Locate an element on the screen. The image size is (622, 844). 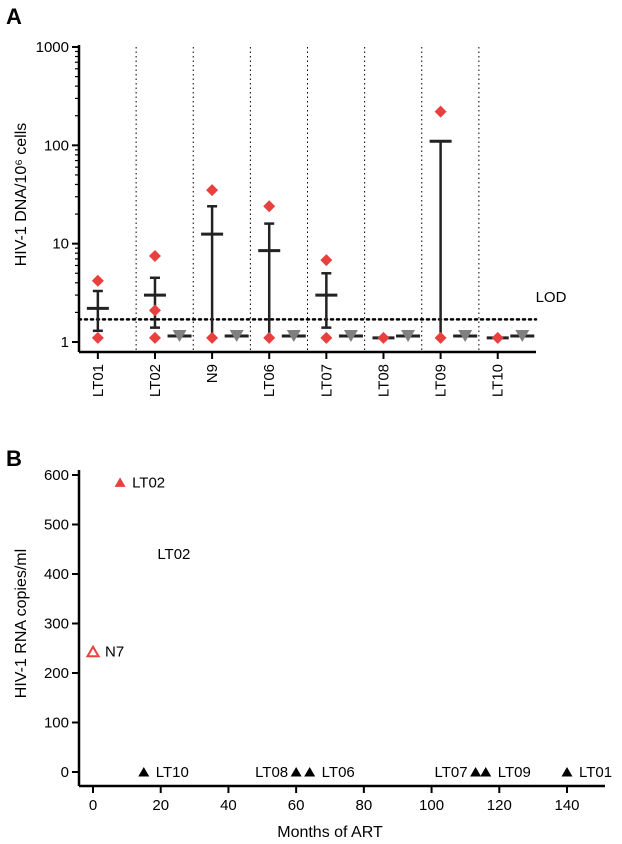
panel-a-label: A is located at coordinates (14, 16).